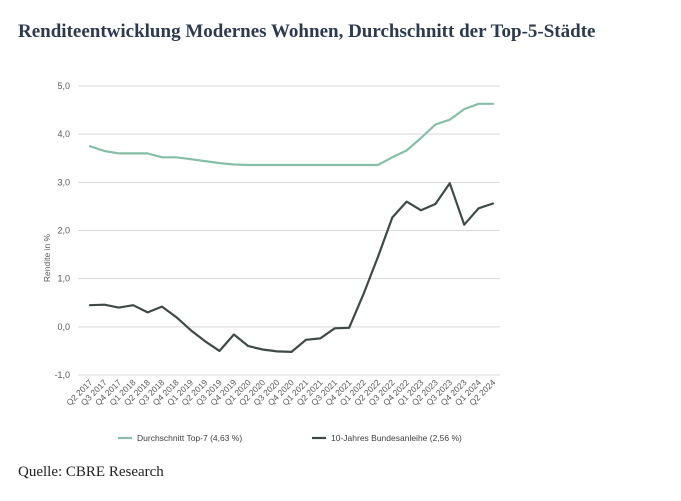  I want to click on y-tick-label: 3,0, so click(63, 182).